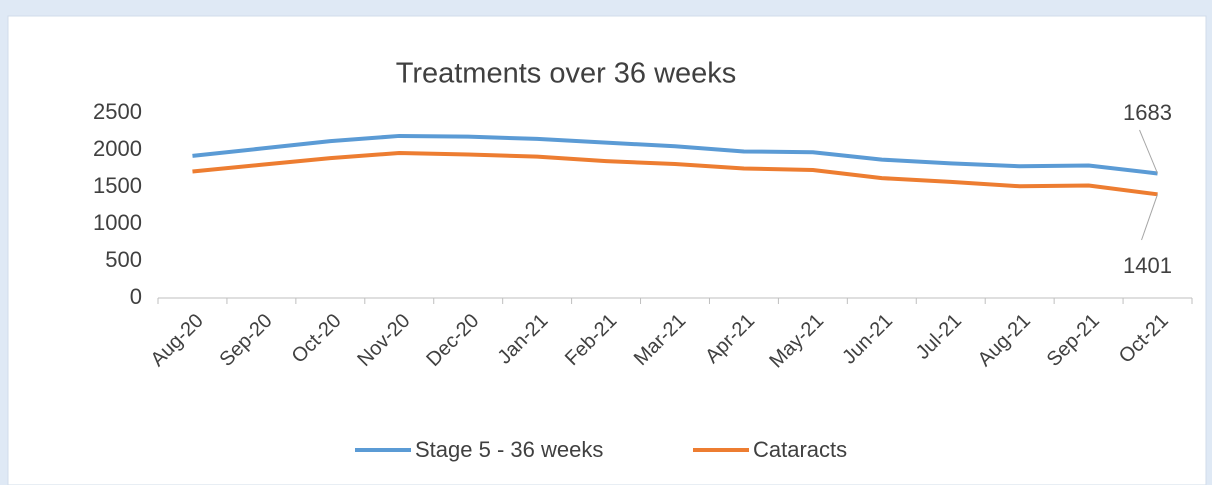 Image resolution: width=1212 pixels, height=485 pixels. What do you see at coordinates (117, 148) in the screenshot?
I see `y-tick-label: 2000` at bounding box center [117, 148].